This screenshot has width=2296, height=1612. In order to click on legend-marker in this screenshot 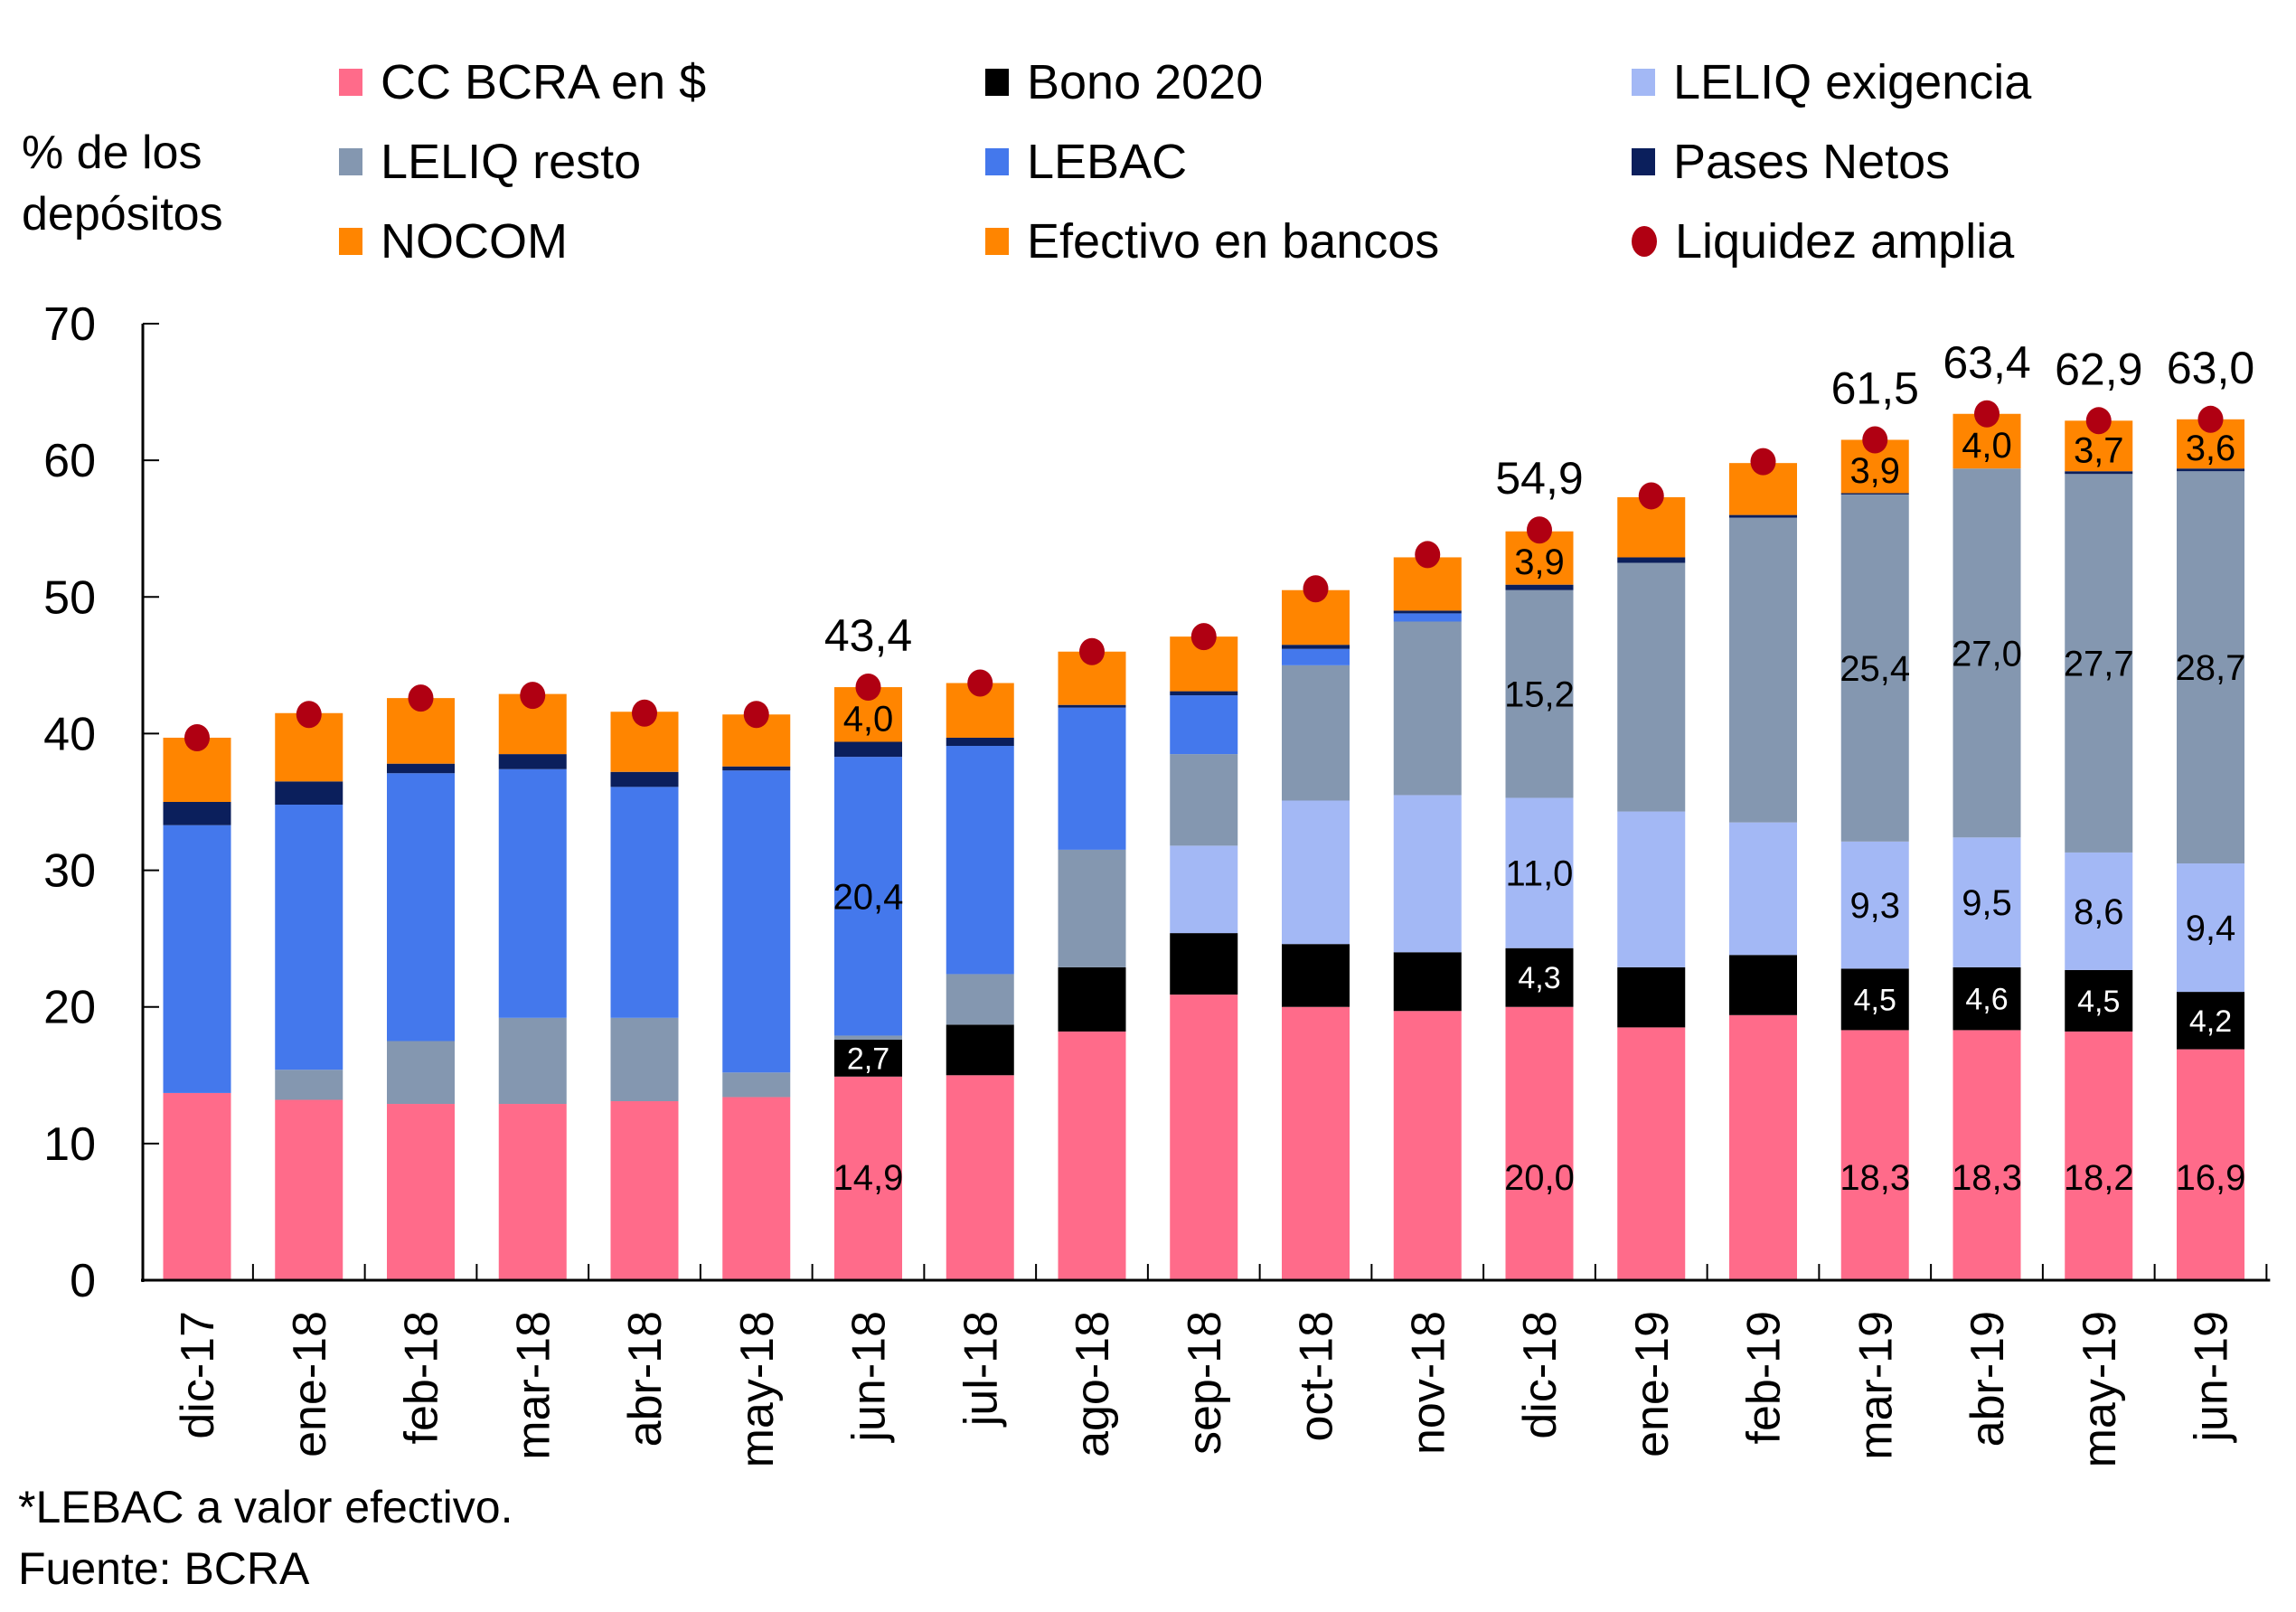, I will do `click(1644, 242)`.